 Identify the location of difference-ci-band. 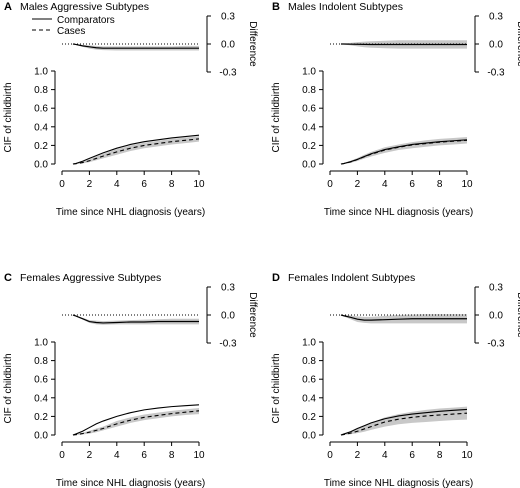
(135, 47).